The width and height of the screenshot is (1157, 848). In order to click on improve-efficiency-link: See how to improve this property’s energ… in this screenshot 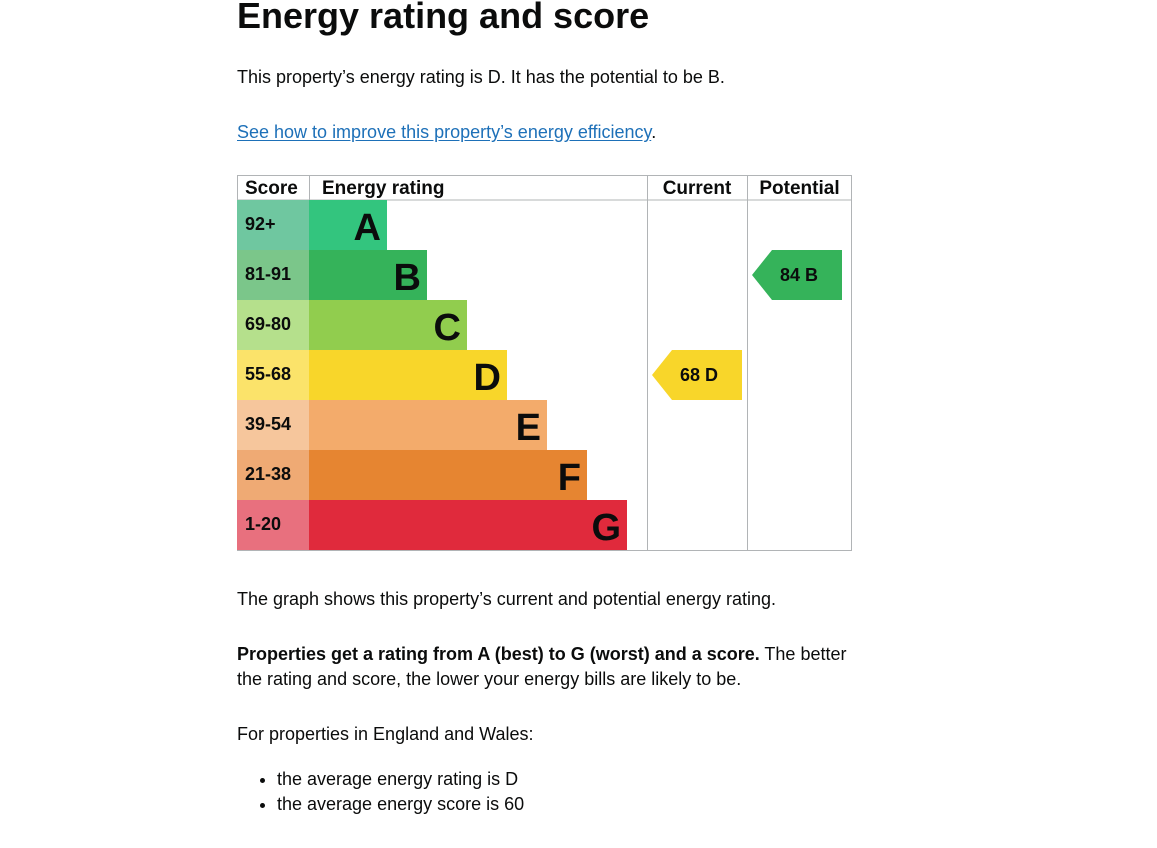, I will do `click(444, 132)`.